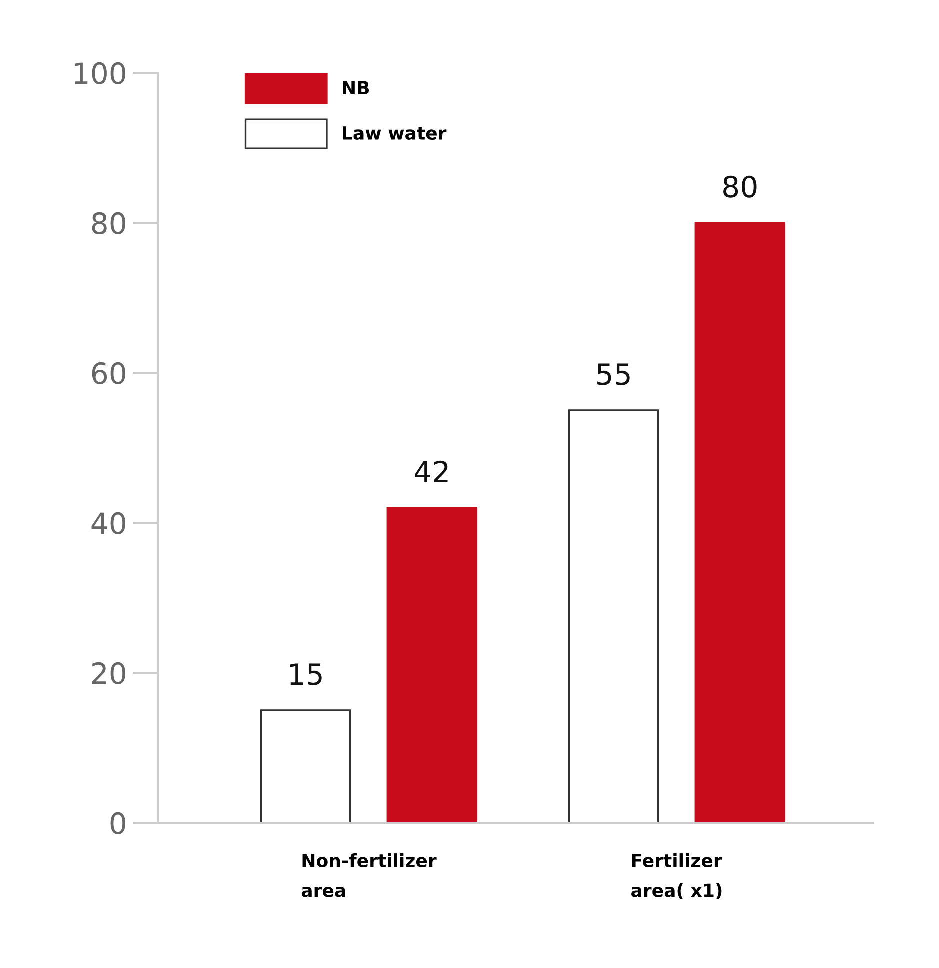 The width and height of the screenshot is (939, 968). I want to click on x-tick-label: Fertilizer area( x1), so click(676, 877).